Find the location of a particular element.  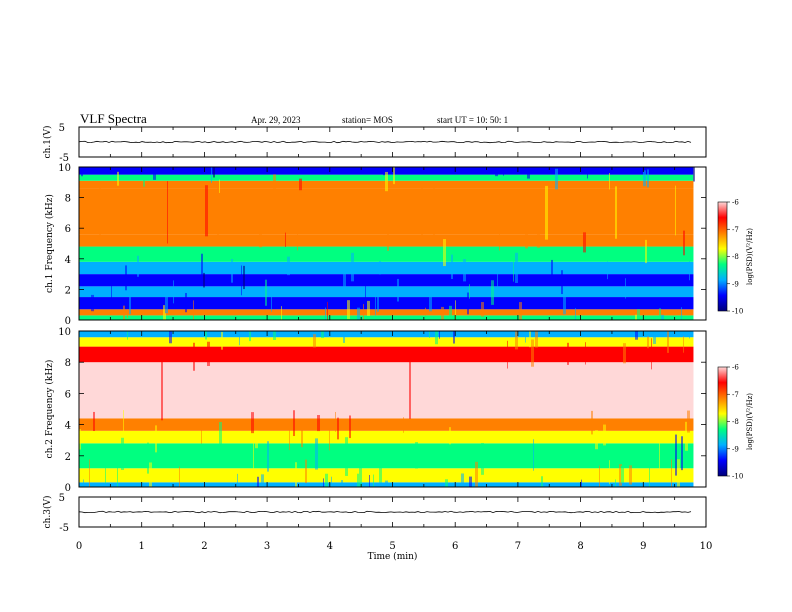

xtick-label: 7 is located at coordinates (518, 546).